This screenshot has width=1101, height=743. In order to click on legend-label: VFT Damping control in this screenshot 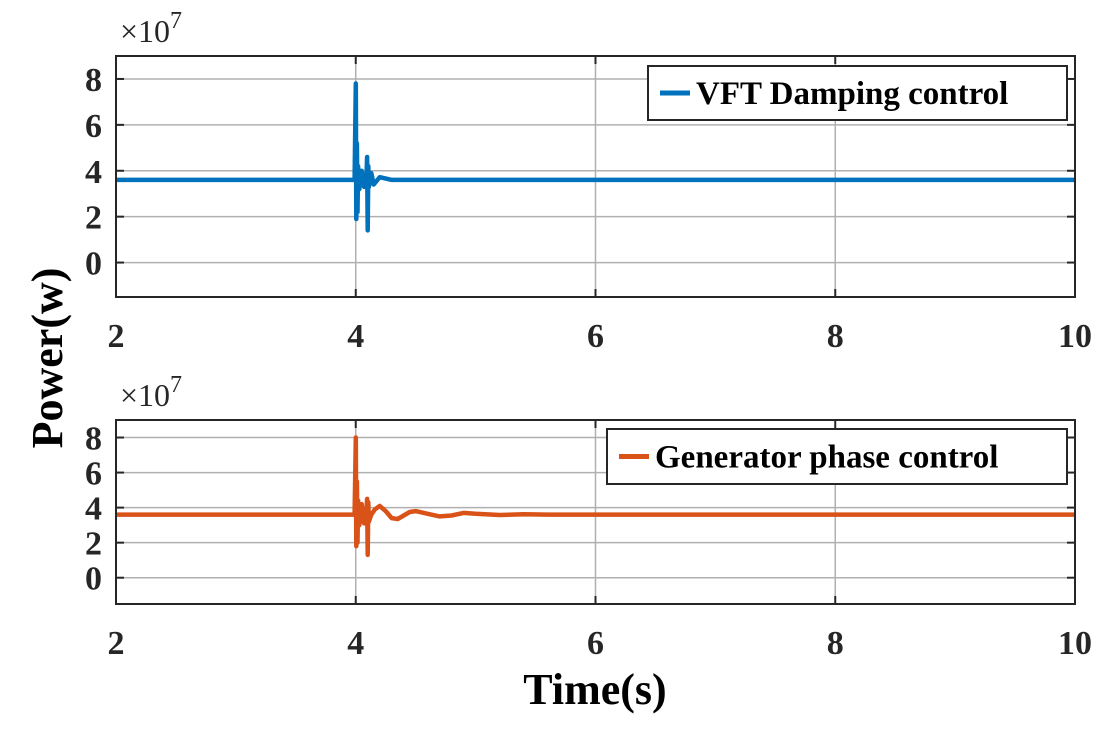, I will do `click(852, 94)`.